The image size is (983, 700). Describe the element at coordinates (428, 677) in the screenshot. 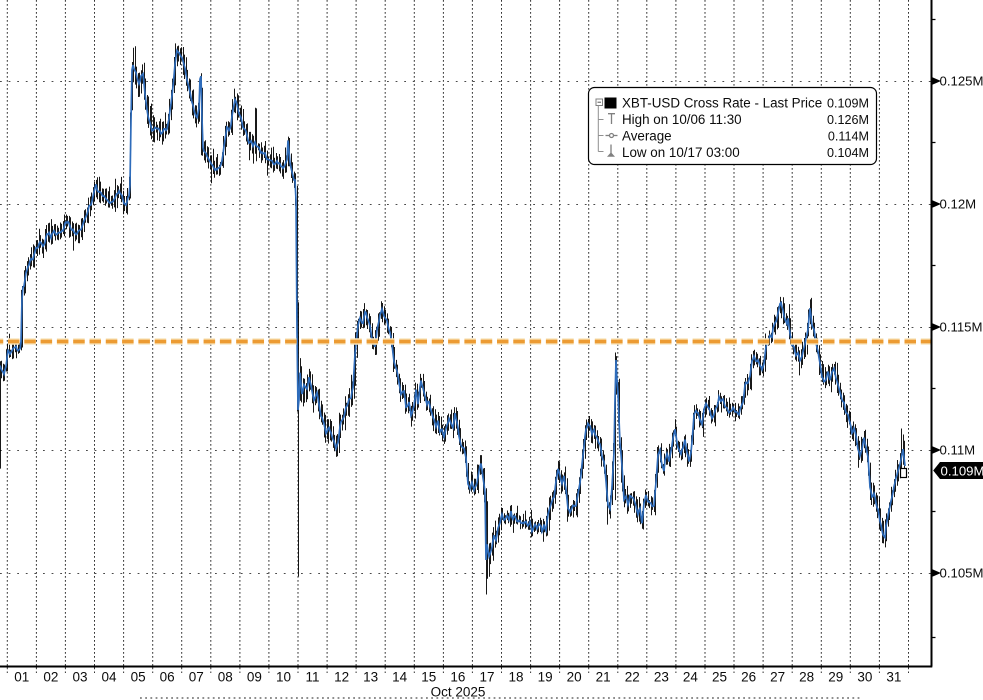

I see `svg-text: 15` at that location.